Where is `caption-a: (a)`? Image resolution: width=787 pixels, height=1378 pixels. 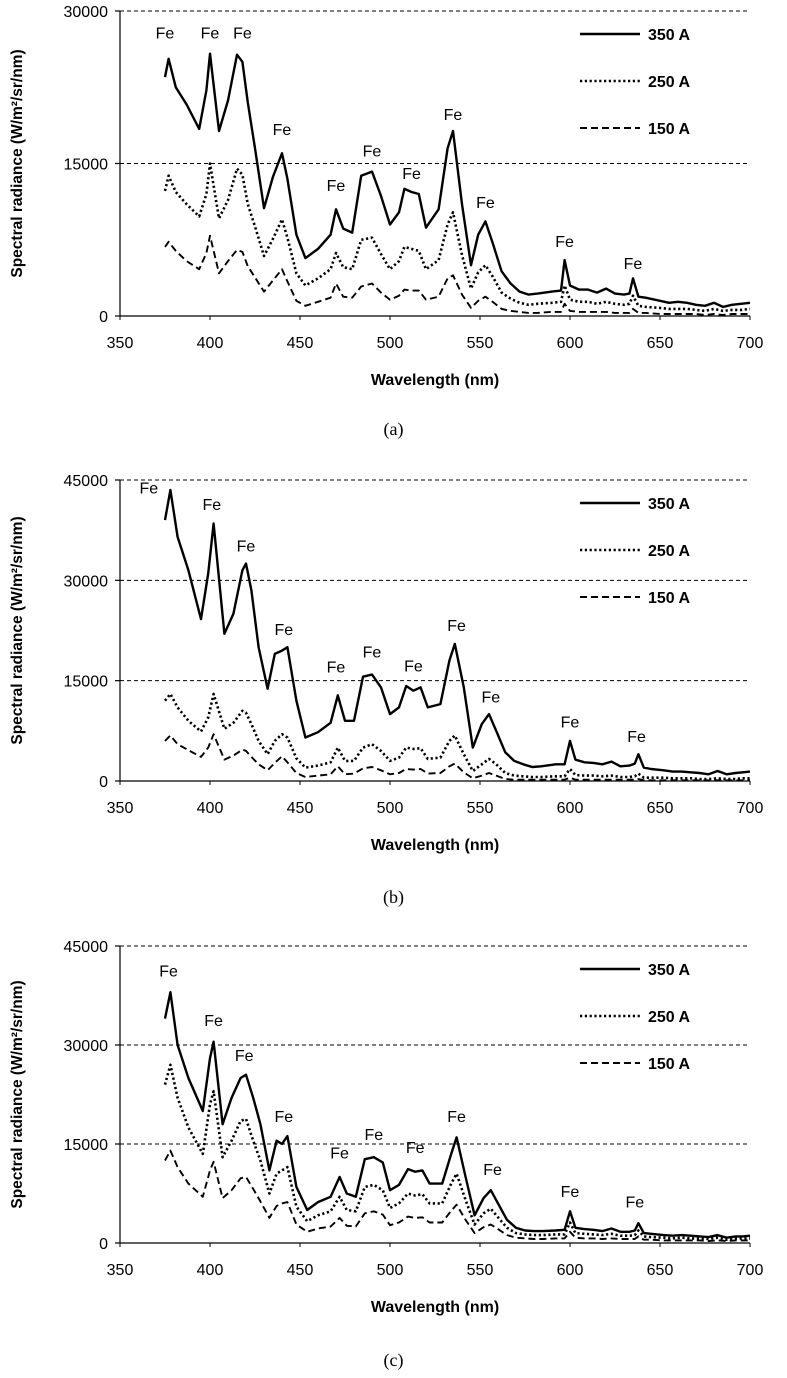 caption-a: (a) is located at coordinates (393, 429).